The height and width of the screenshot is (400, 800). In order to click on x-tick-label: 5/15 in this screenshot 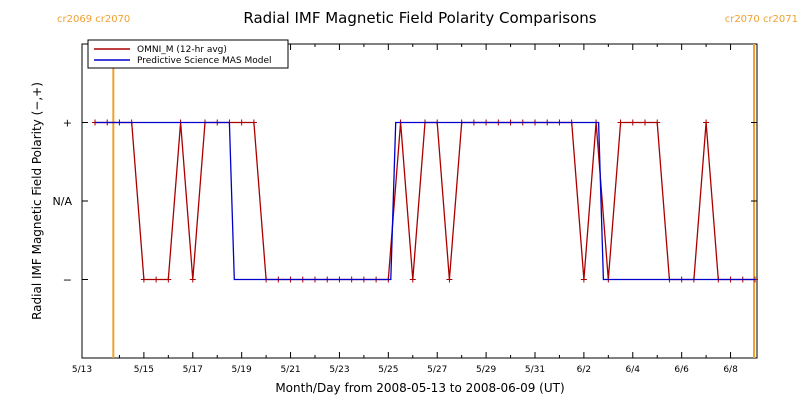, I will do `click(144, 370)`.